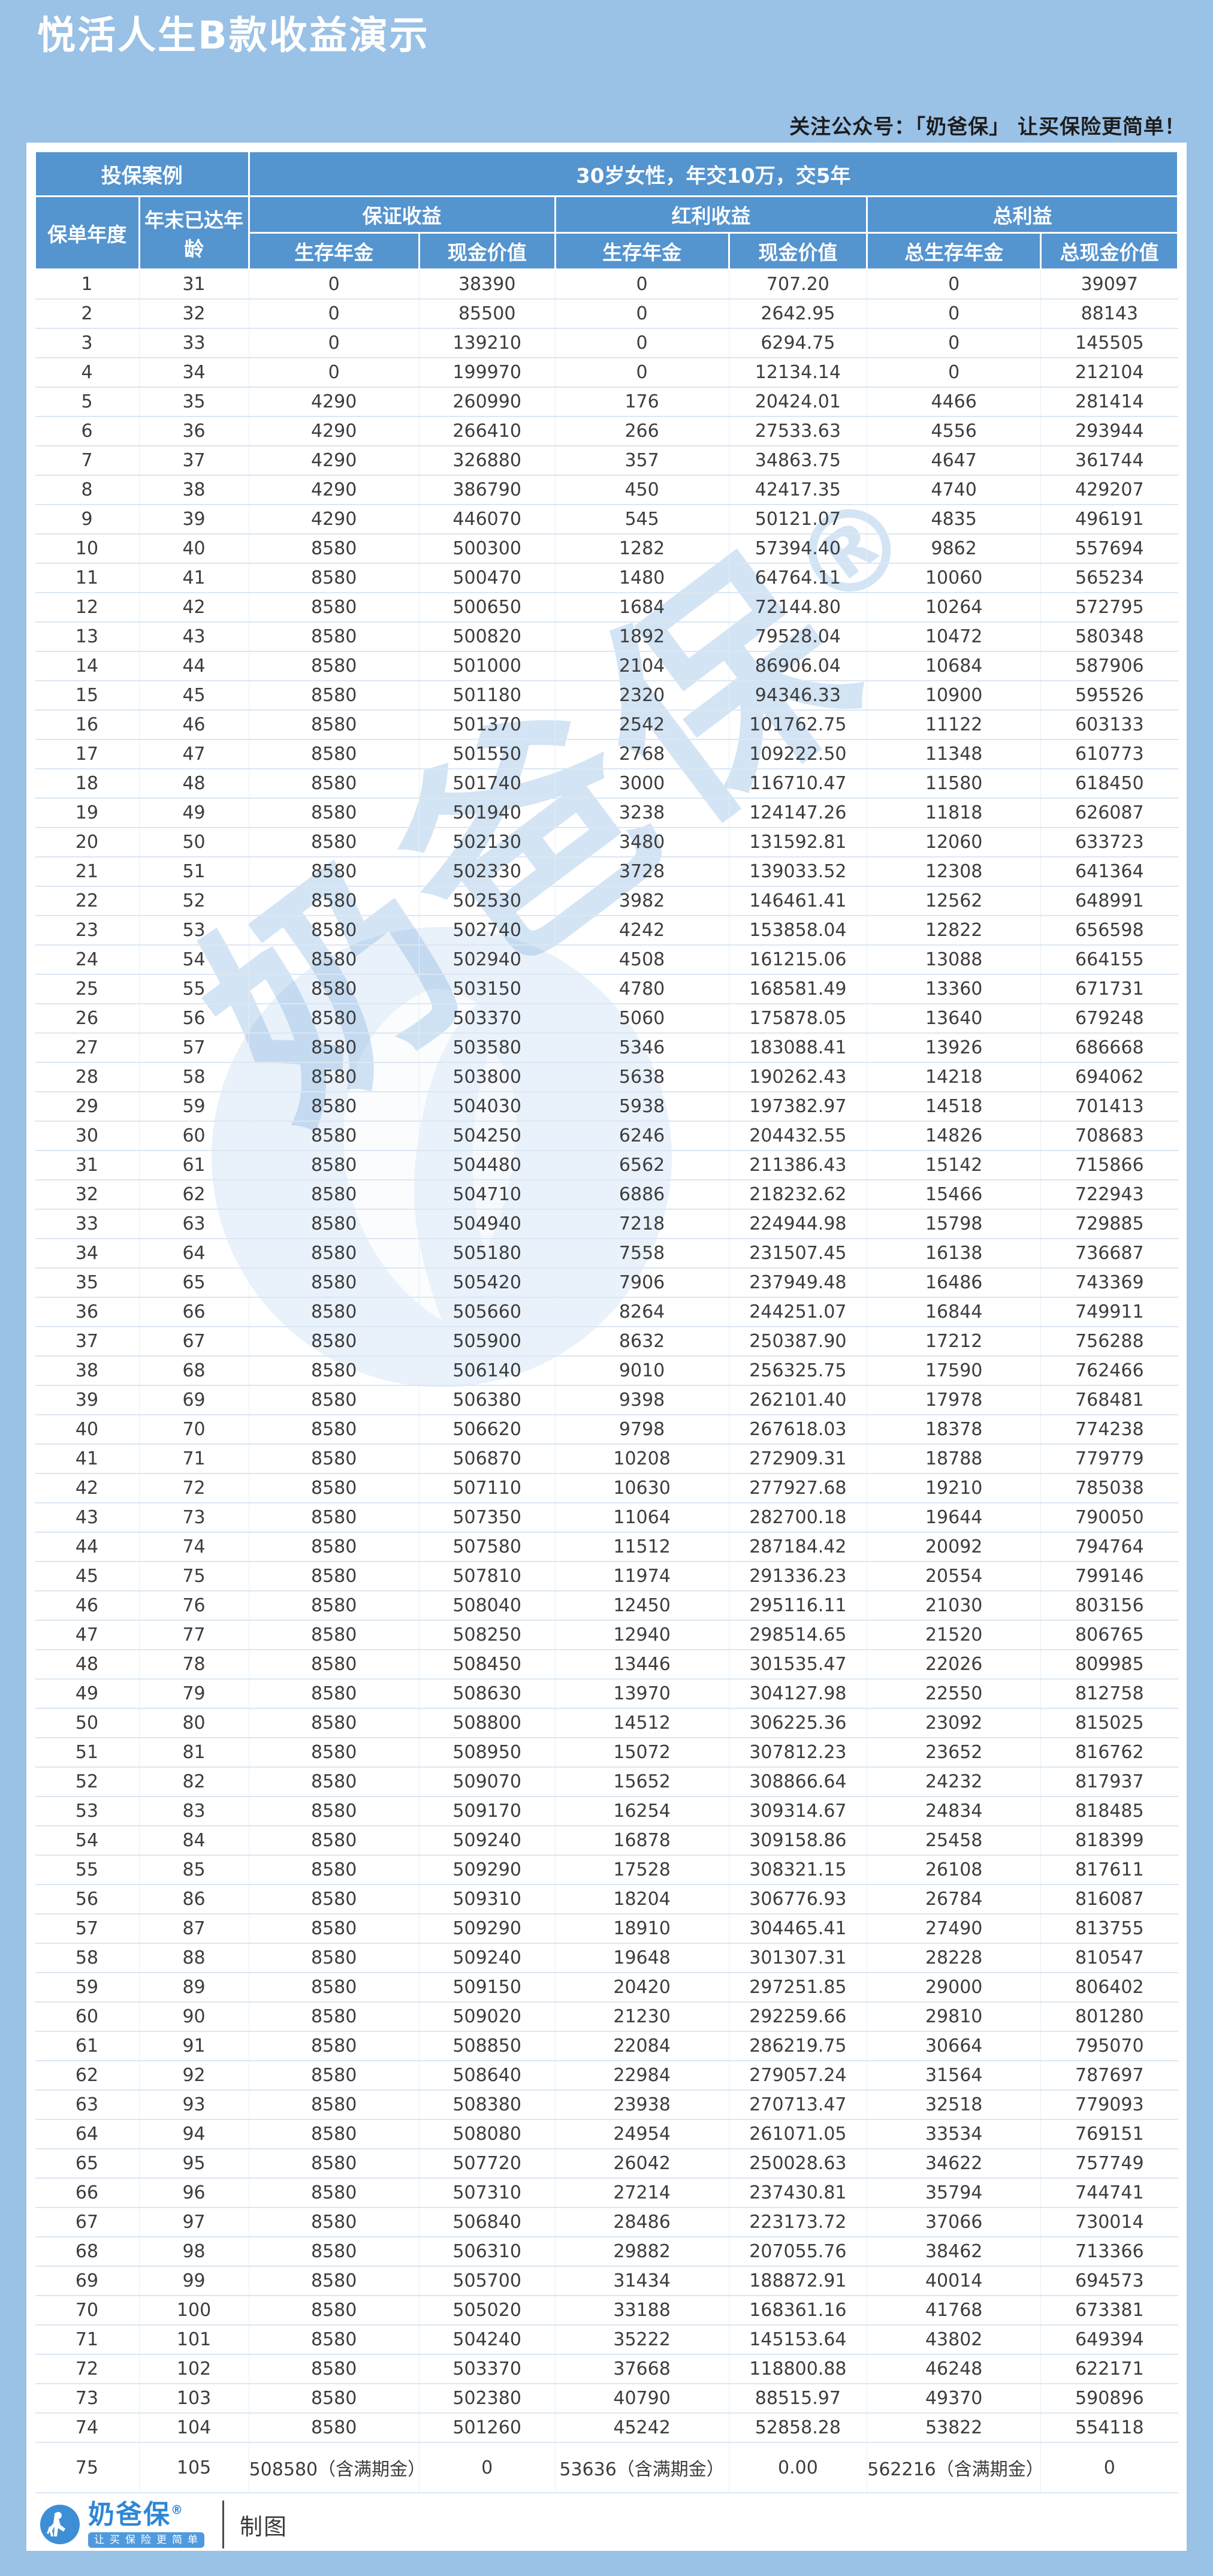 This screenshot has height=2576, width=1213. I want to click on table-cell: 250387.90, so click(798, 1342).